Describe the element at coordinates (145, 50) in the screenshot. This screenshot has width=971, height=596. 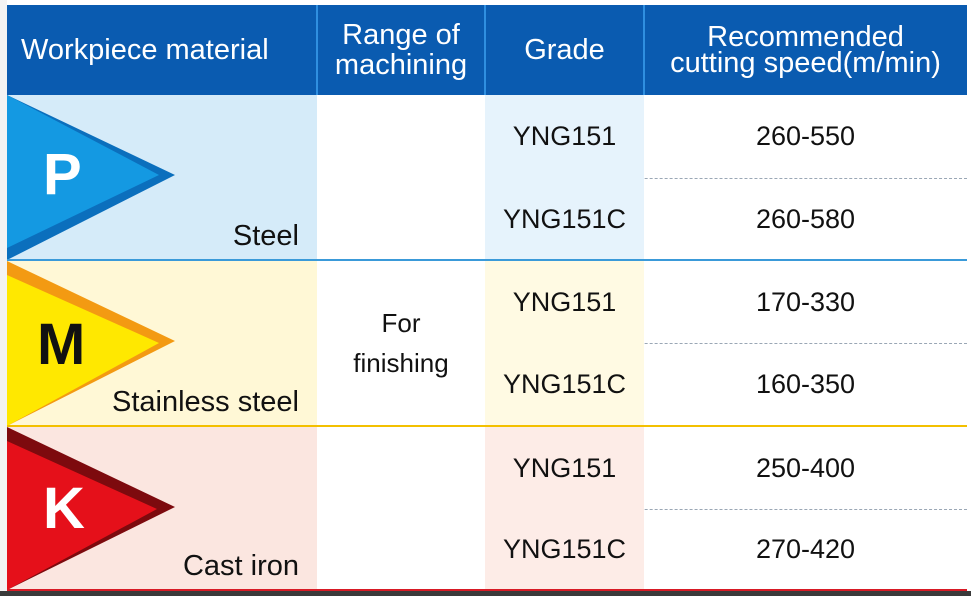
I see `header-workpiece-material-label: Workpiece material` at that location.